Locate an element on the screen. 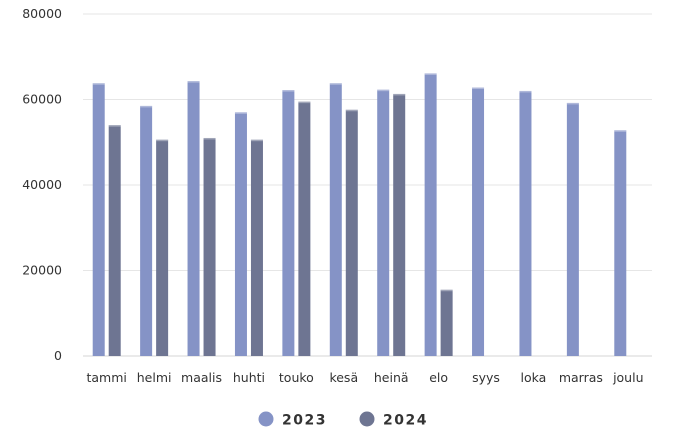  bar-2024-kesä is located at coordinates (351, 232).